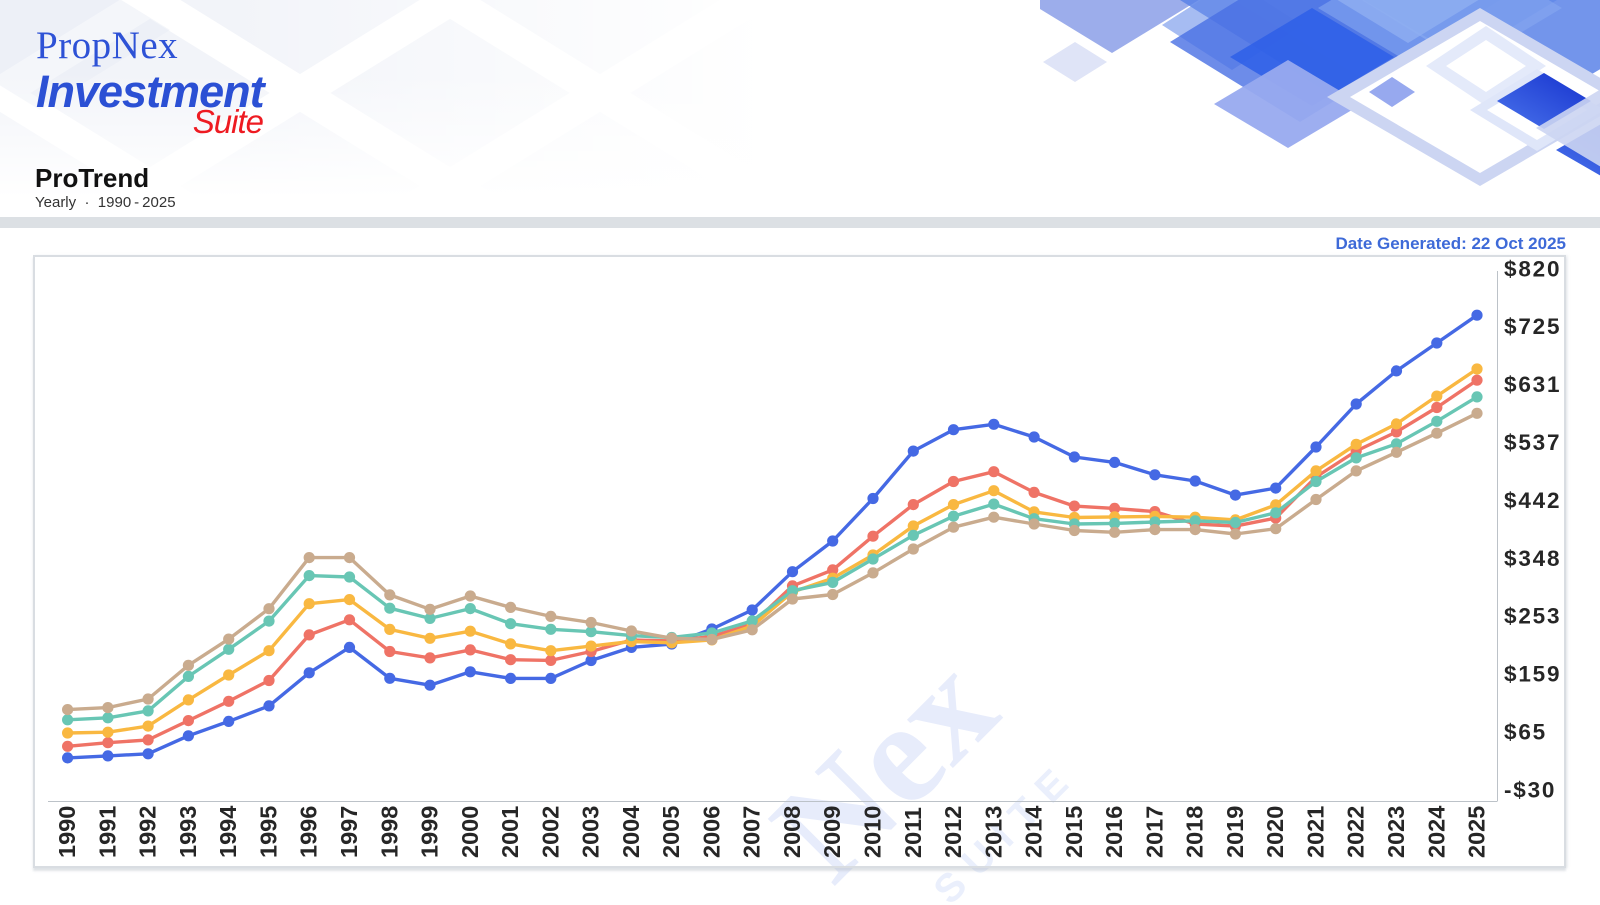 This screenshot has width=1600, height=905. I want to click on svg-text: 1994, so click(228, 832).